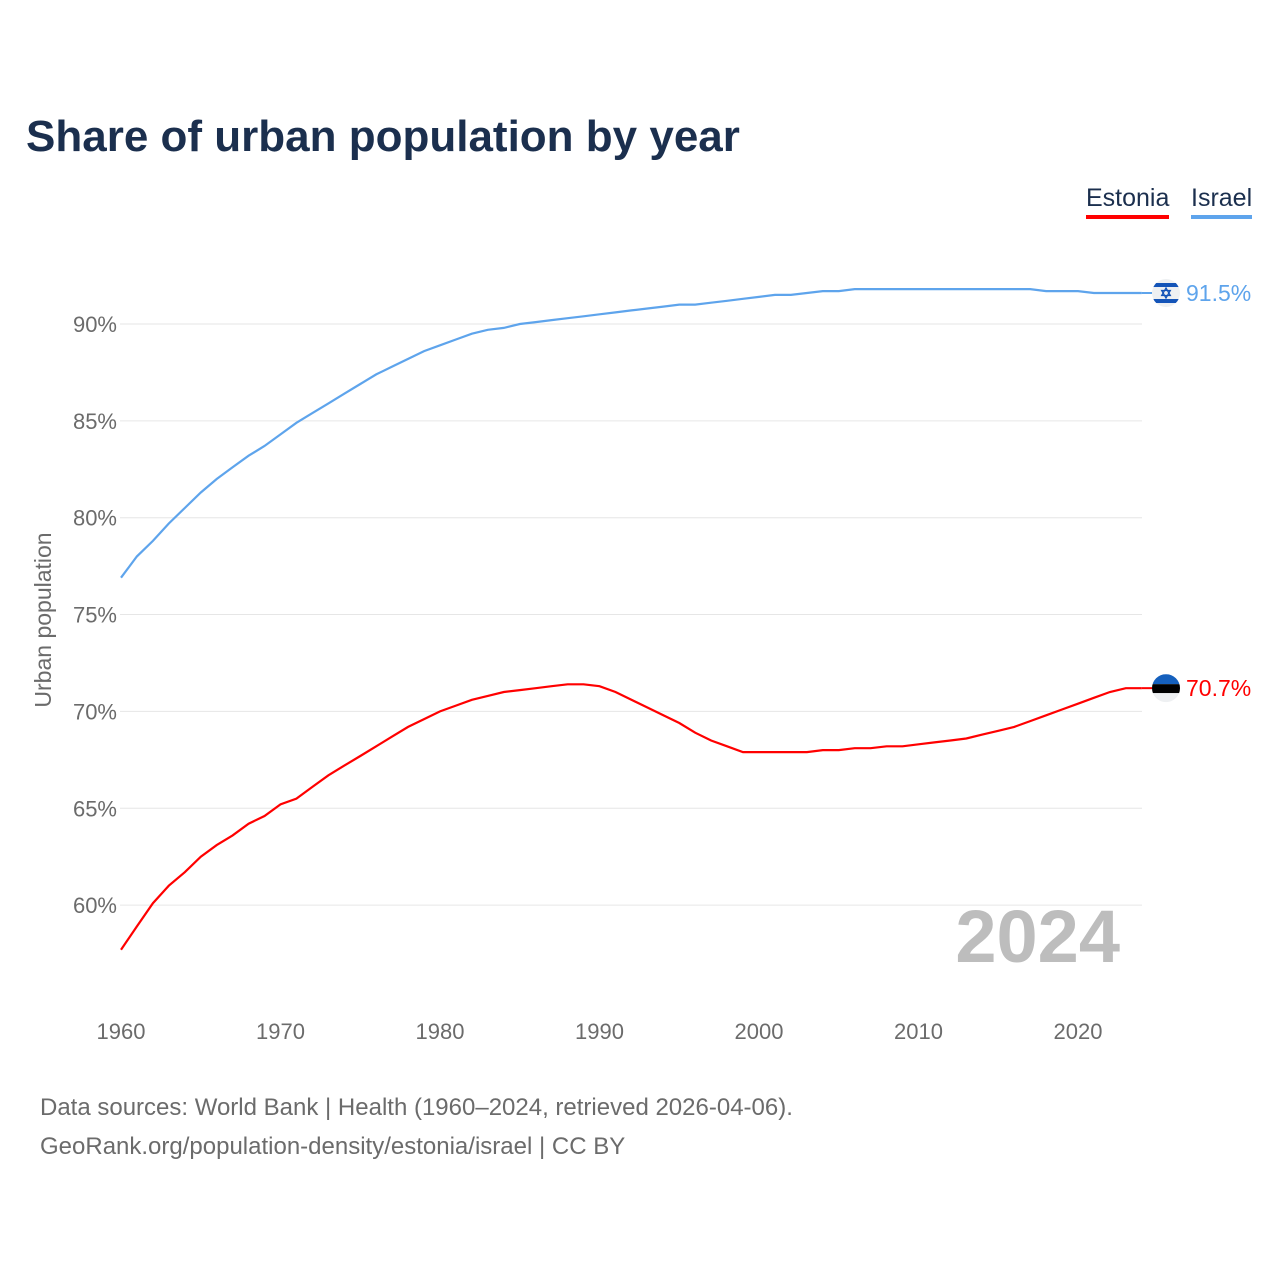 This screenshot has height=1280, width=1280. Describe the element at coordinates (1128, 201) in the screenshot. I see `legend-estonia: Estonia` at that location.